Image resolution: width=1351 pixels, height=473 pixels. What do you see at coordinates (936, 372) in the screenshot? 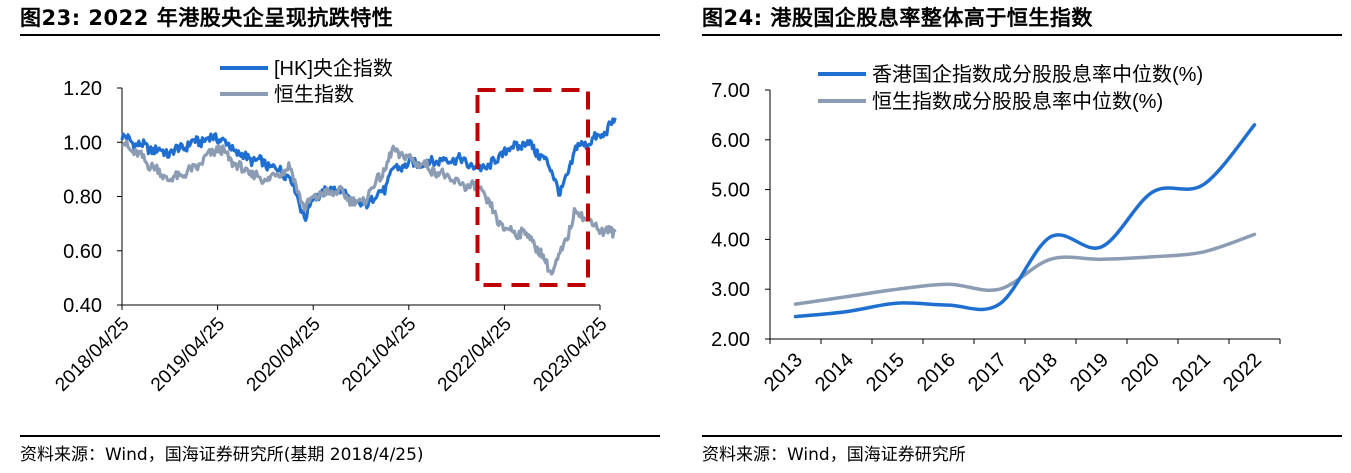
I see `x-tick-label: 2016` at bounding box center [936, 372].